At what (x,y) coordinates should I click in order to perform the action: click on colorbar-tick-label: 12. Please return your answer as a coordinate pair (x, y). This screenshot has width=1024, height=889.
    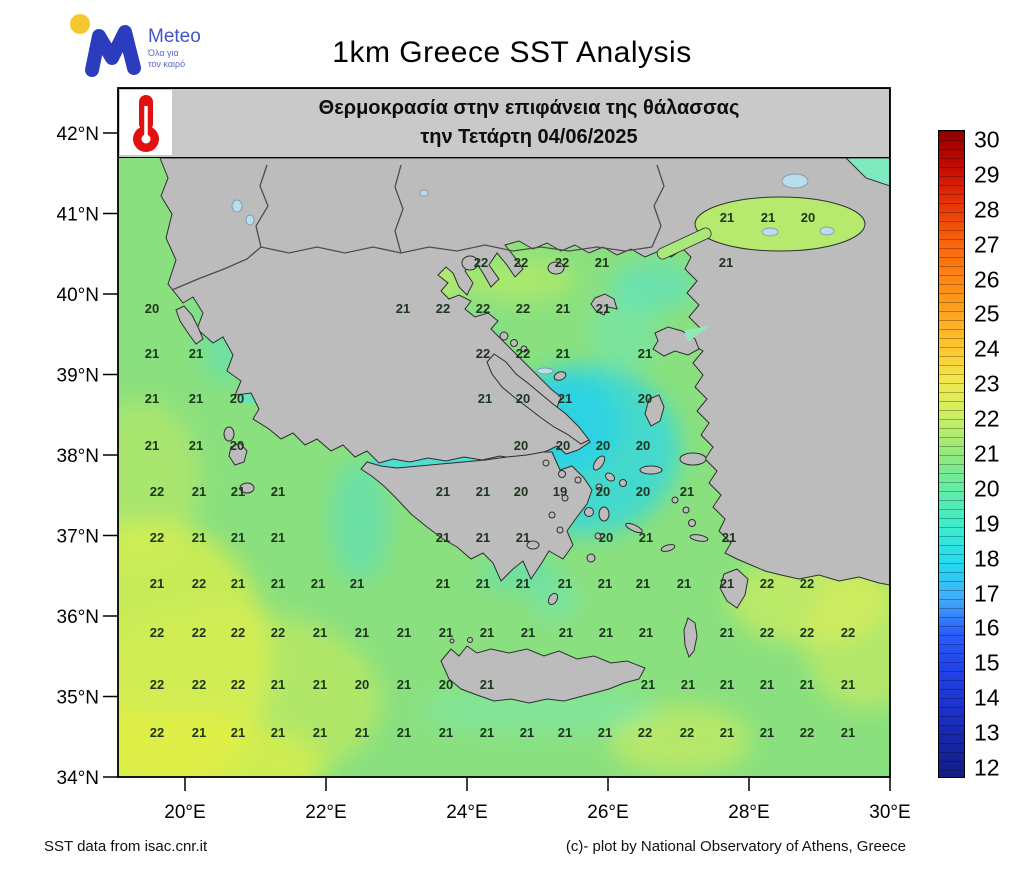
    Looking at the image, I should click on (987, 767).